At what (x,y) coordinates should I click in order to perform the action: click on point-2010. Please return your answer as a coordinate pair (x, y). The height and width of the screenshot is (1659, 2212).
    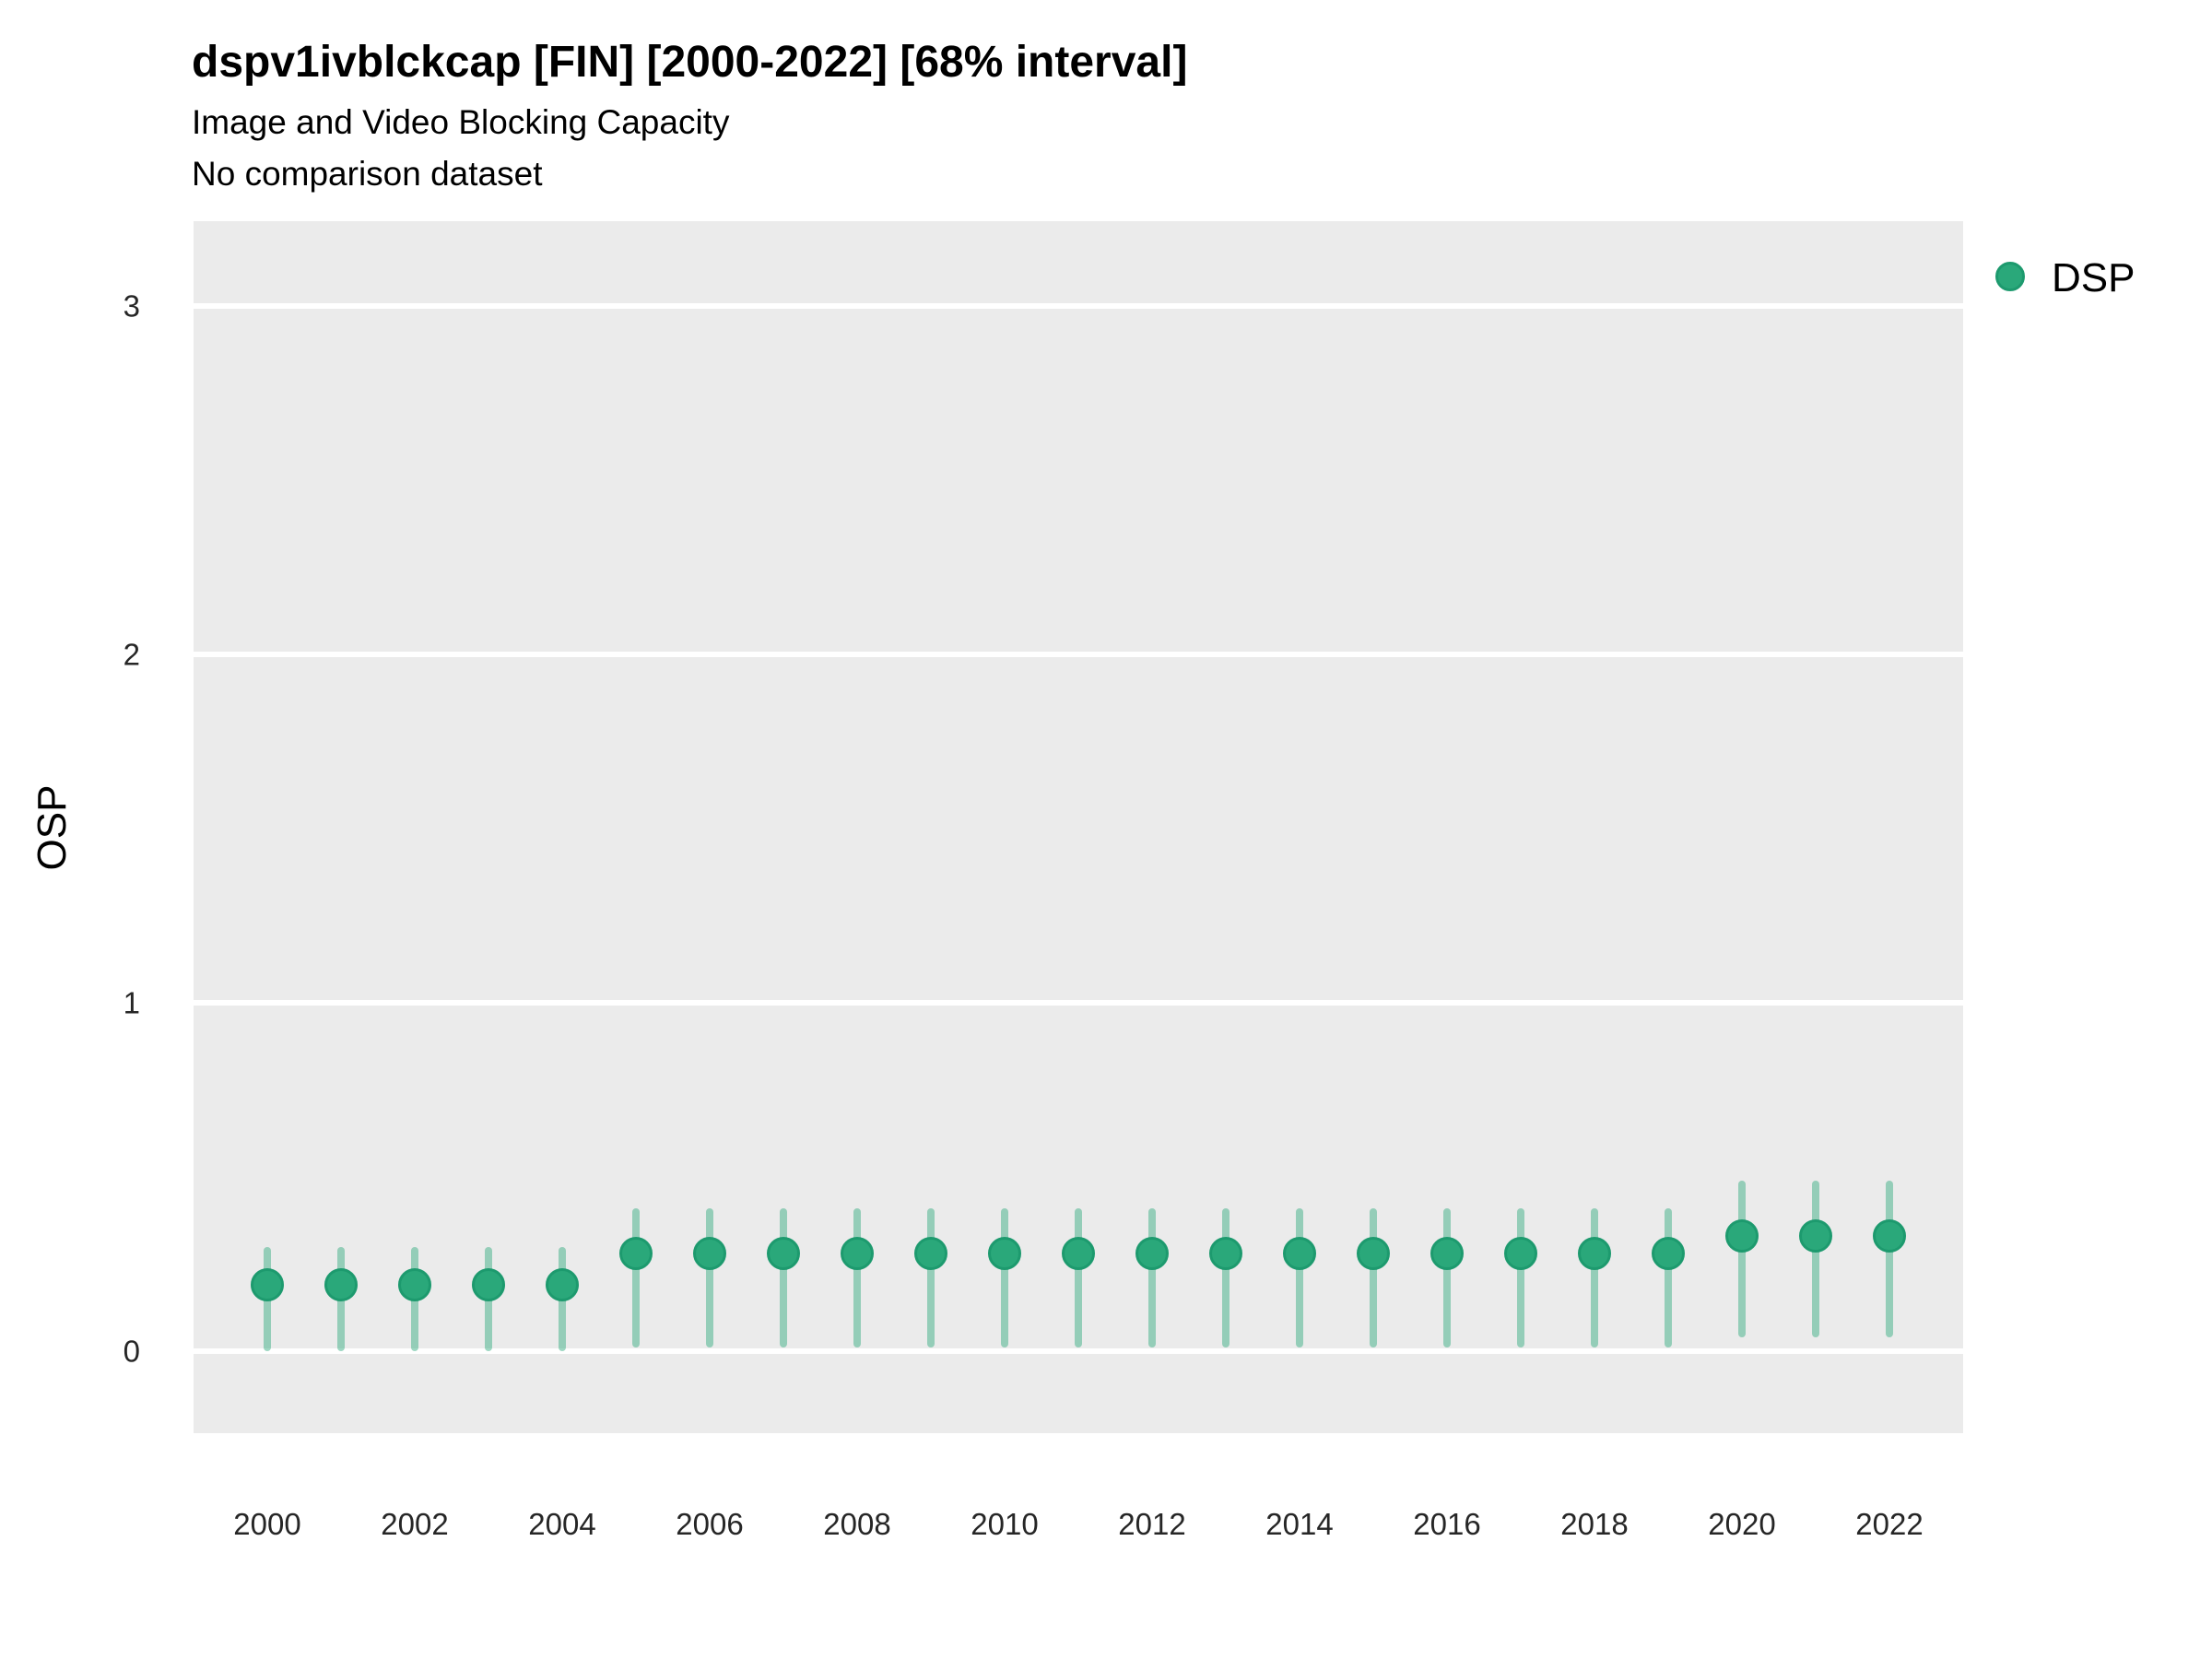
    Looking at the image, I should click on (1004, 1254).